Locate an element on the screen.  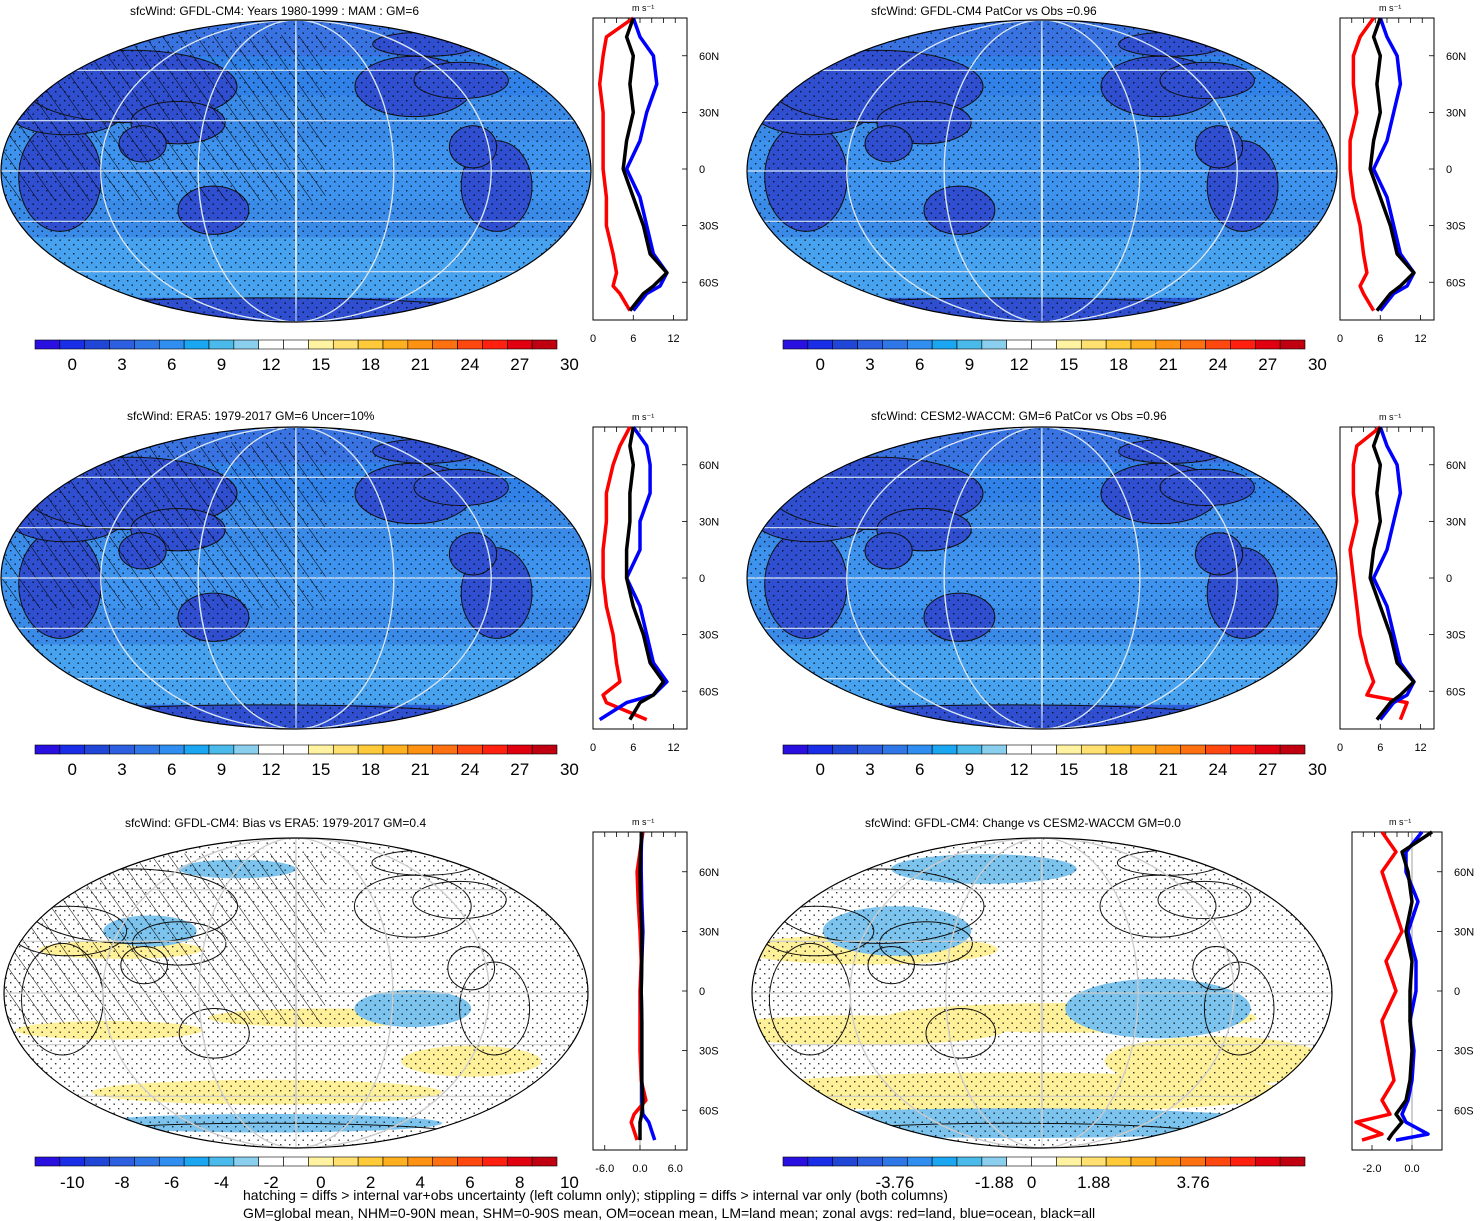
colorbar-label: 0 is located at coordinates (72, 364).